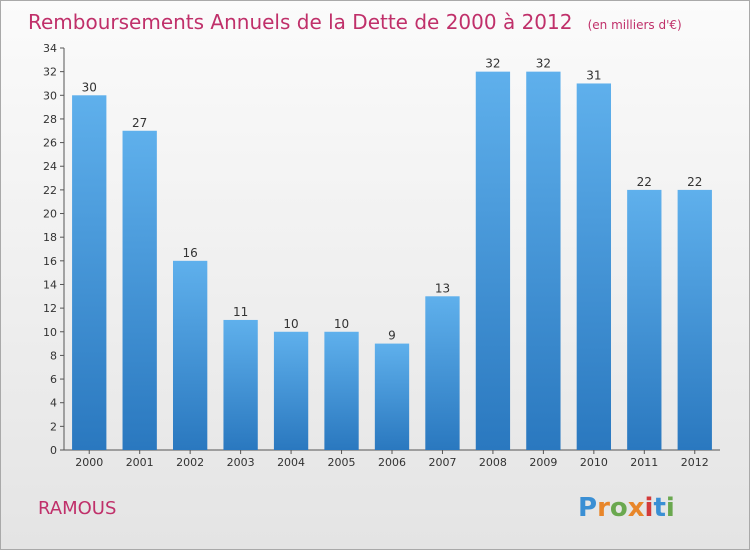  I want to click on bar-2005, so click(341, 390).